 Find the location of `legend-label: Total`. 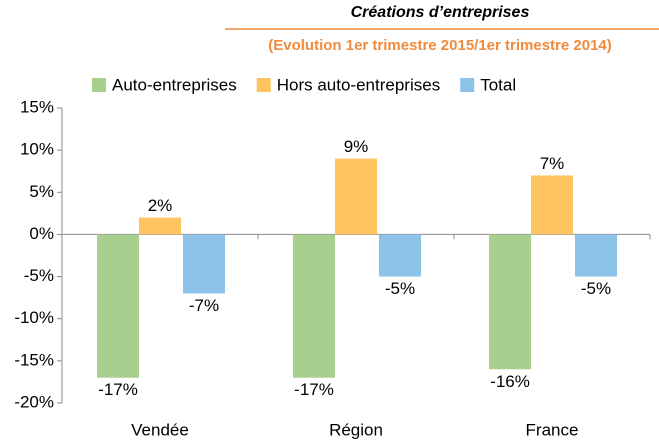

legend-label: Total is located at coordinates (498, 84).